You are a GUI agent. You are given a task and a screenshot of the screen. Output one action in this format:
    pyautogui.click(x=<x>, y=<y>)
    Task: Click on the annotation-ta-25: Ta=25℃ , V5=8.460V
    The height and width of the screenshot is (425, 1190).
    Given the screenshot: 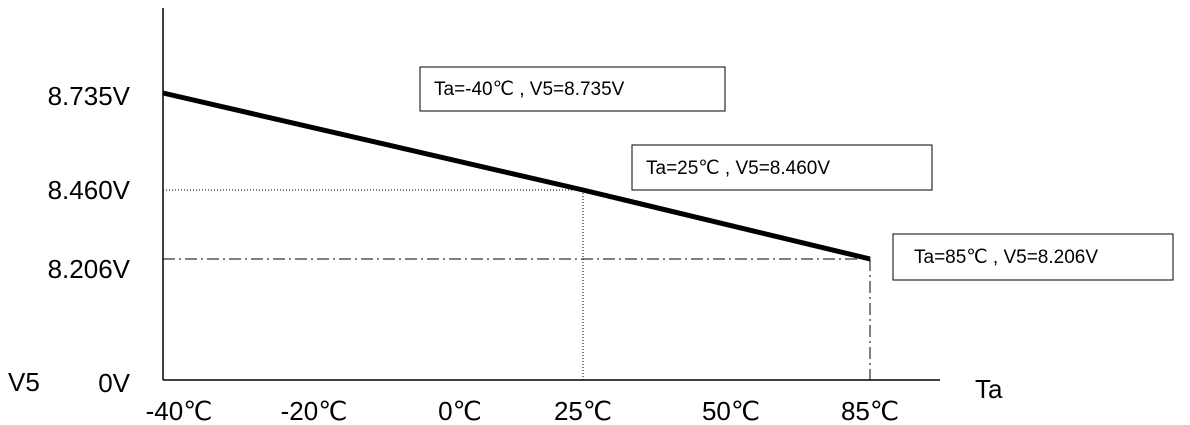 What is the action you would take?
    pyautogui.click(x=782, y=167)
    